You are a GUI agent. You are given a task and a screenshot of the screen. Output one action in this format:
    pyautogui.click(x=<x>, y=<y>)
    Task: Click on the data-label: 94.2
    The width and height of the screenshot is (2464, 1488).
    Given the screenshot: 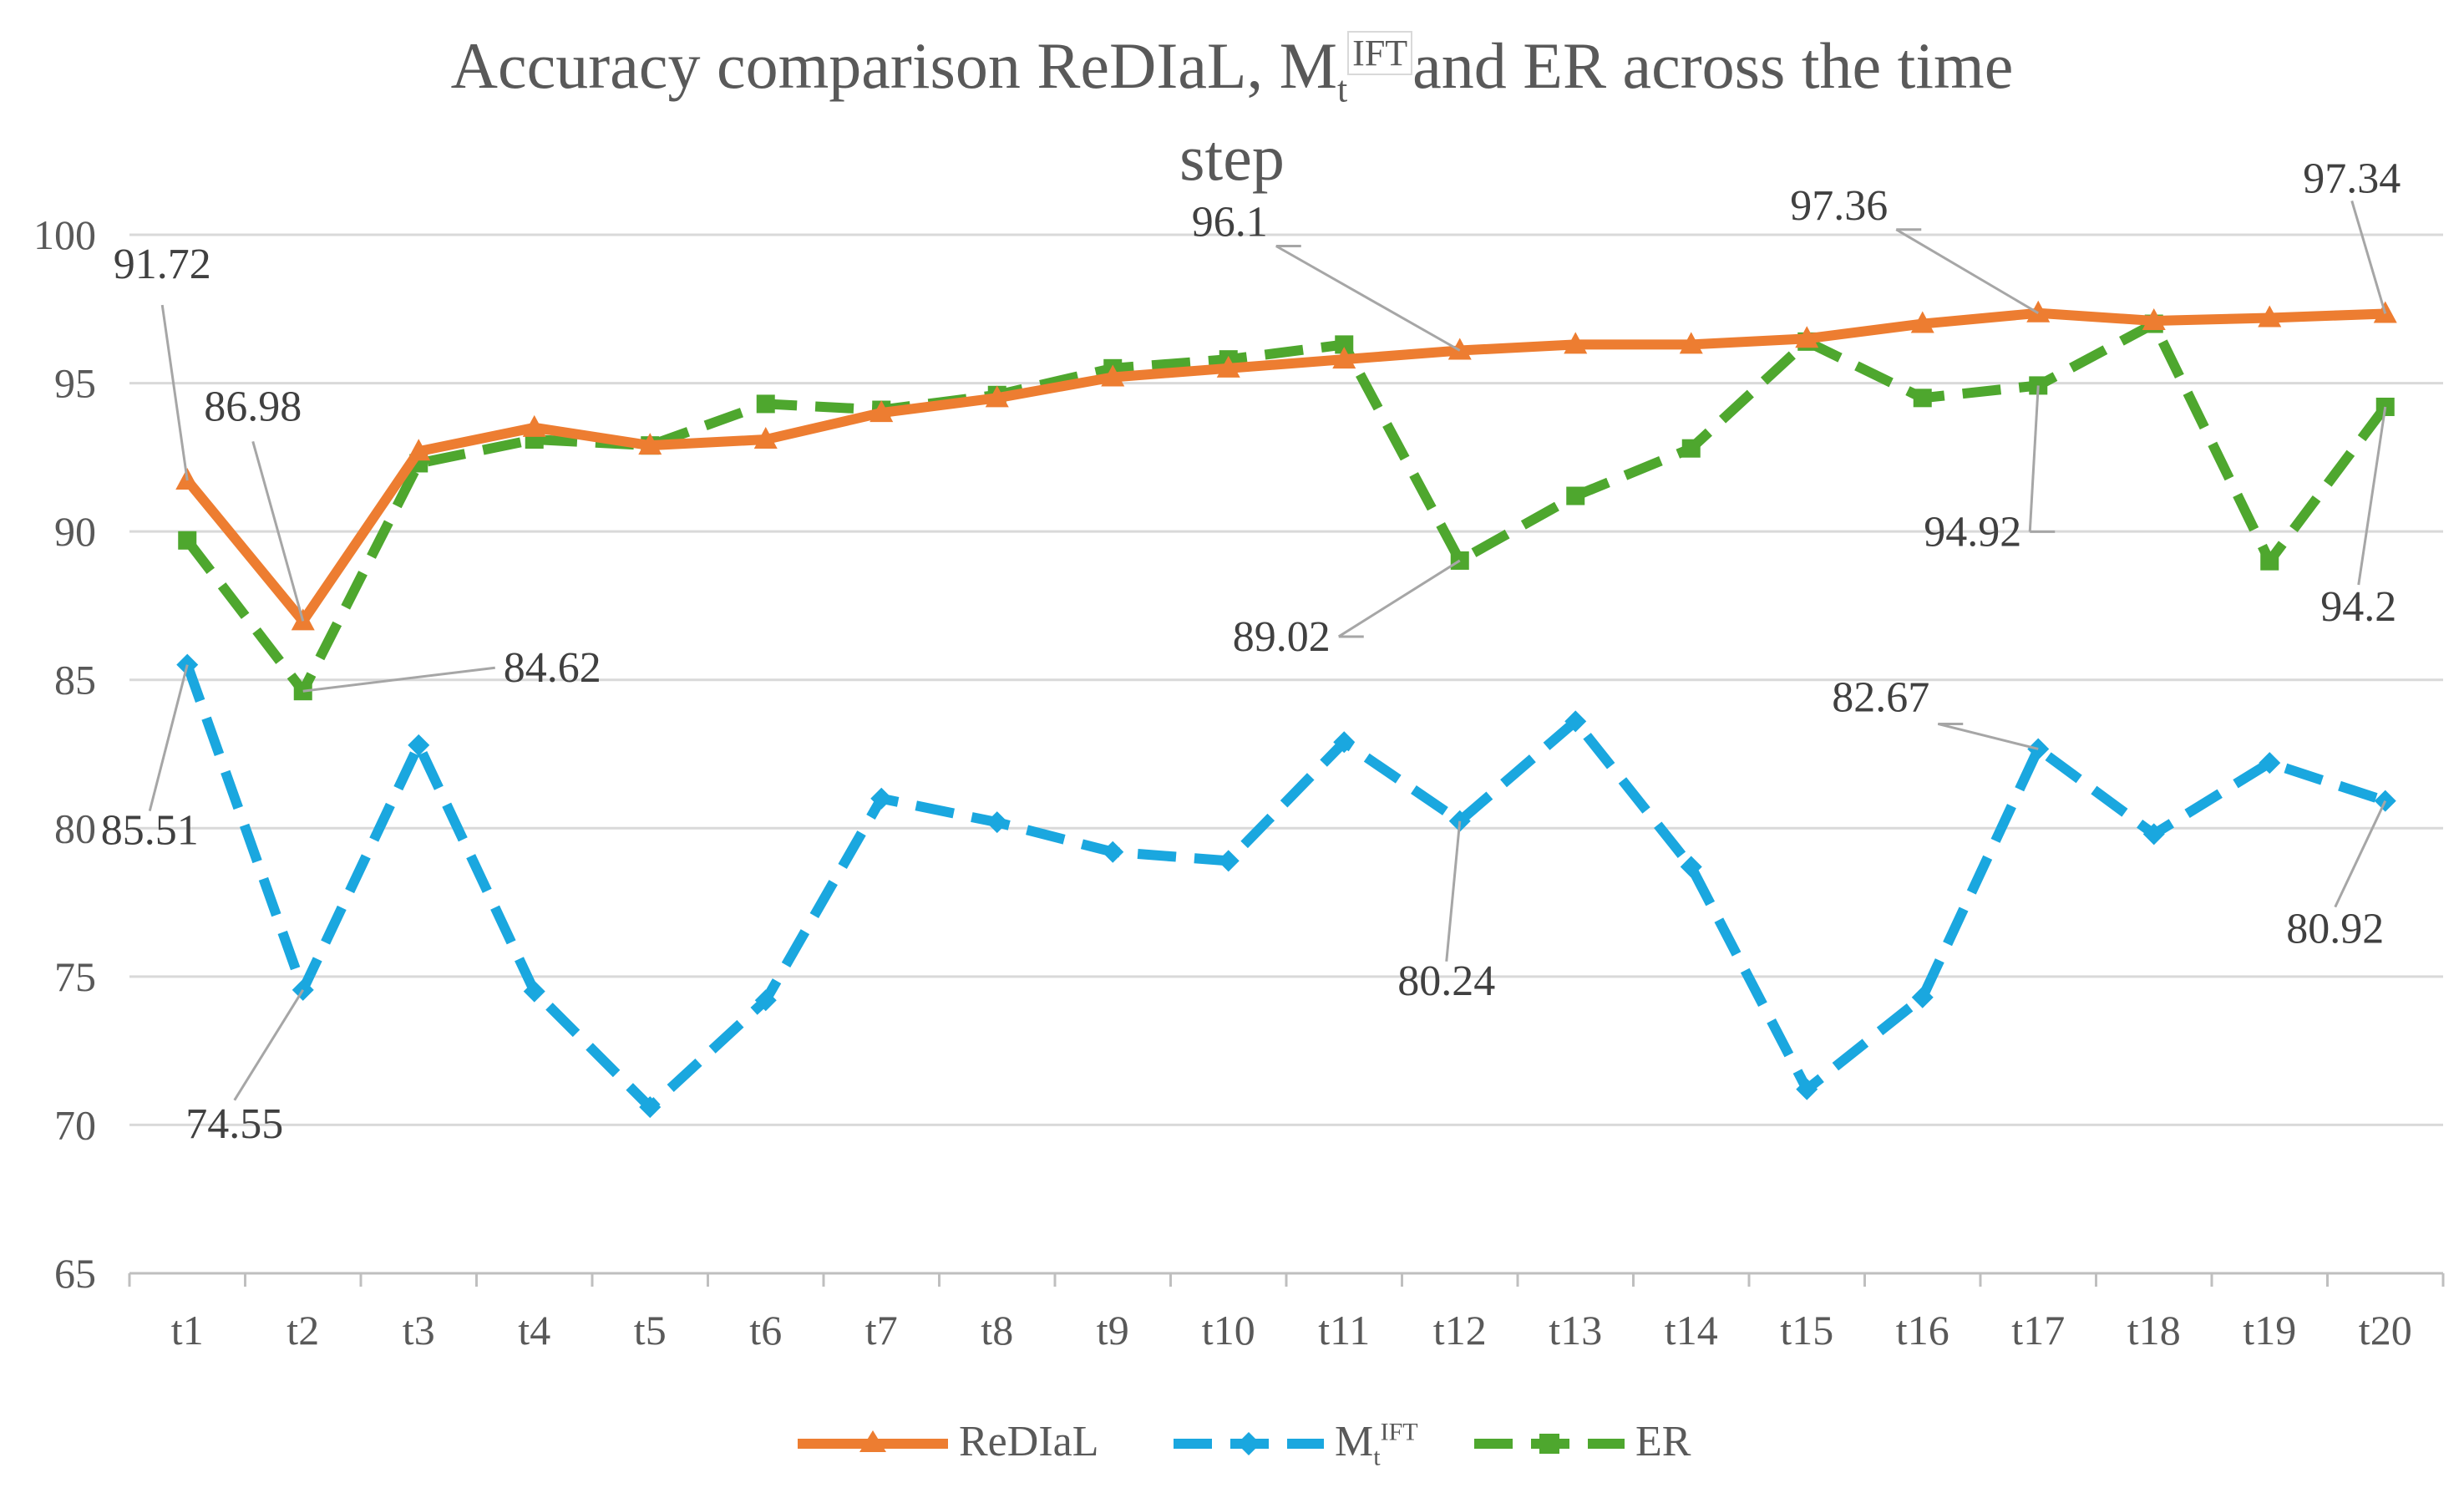 What is the action you would take?
    pyautogui.click(x=2358, y=607)
    